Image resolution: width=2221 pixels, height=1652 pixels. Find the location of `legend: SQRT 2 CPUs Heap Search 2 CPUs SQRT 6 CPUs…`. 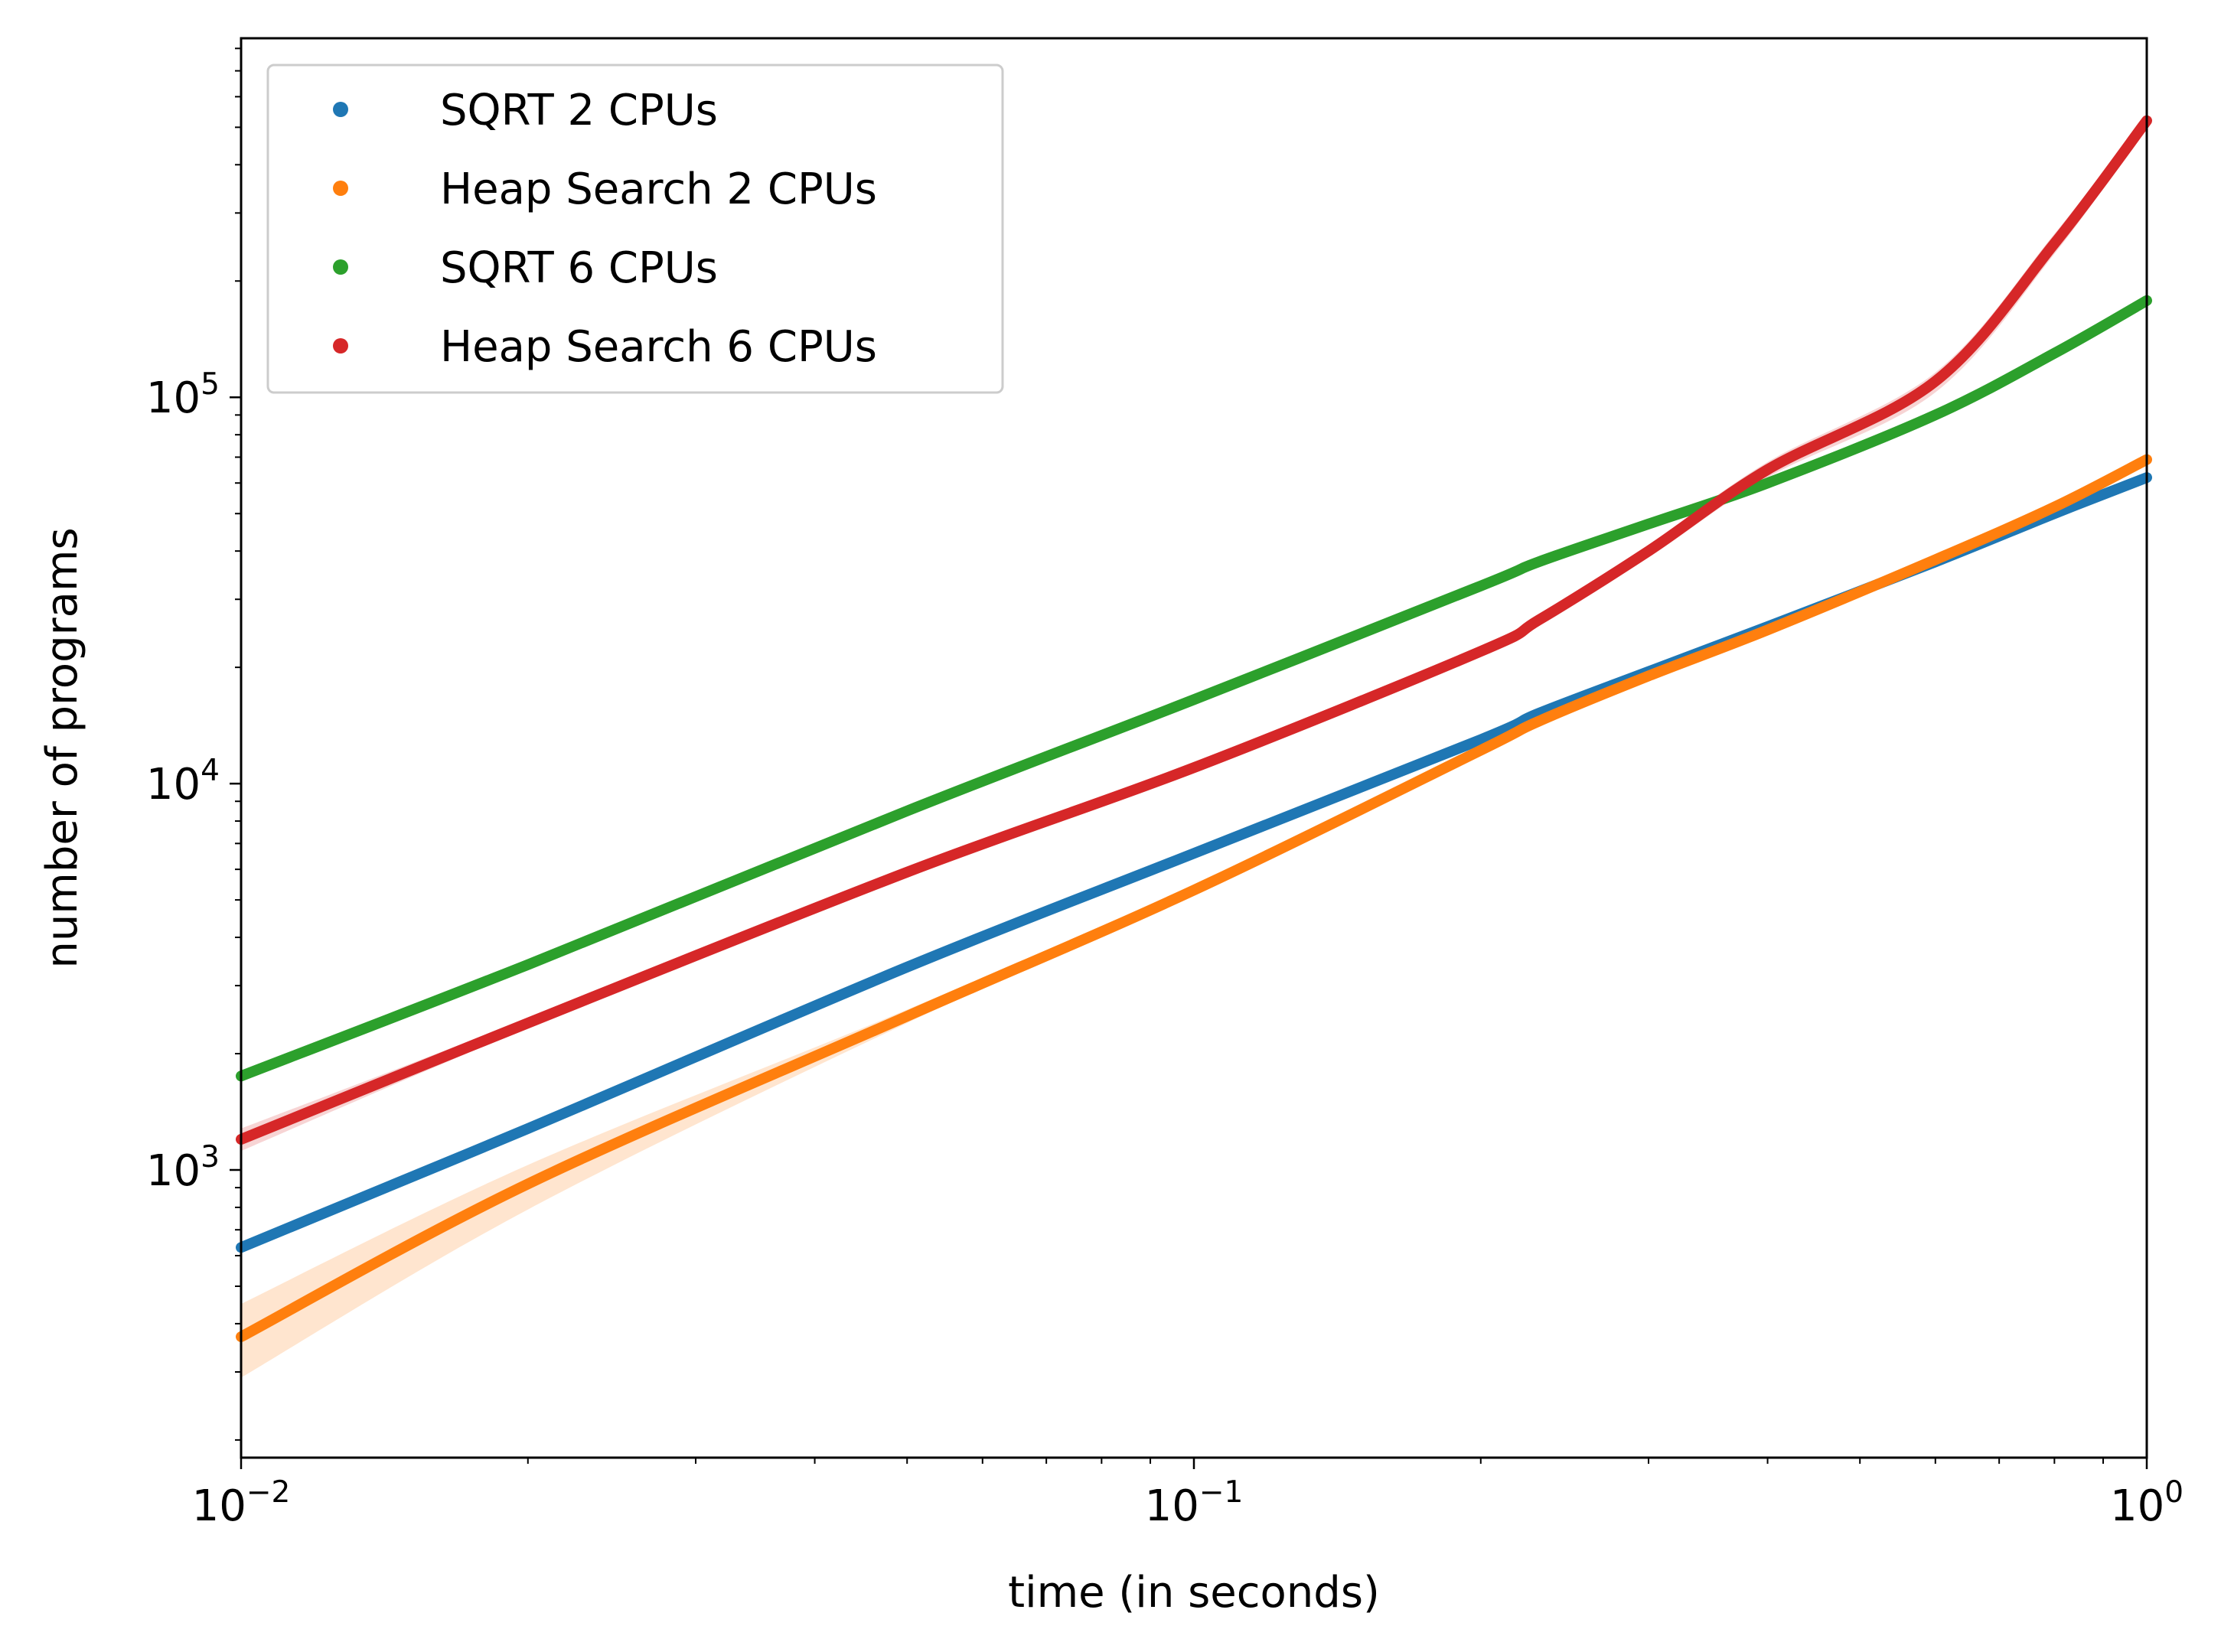

legend: SQRT 2 CPUs Heap Search 2 CPUs SQRT 6 CPUs… is located at coordinates (635, 229).